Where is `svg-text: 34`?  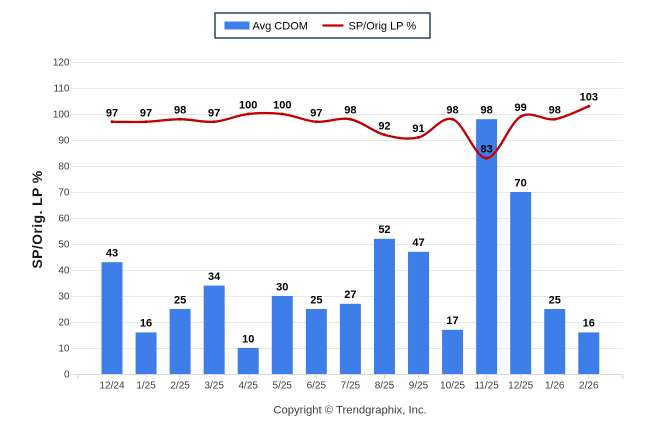 svg-text: 34 is located at coordinates (214, 277).